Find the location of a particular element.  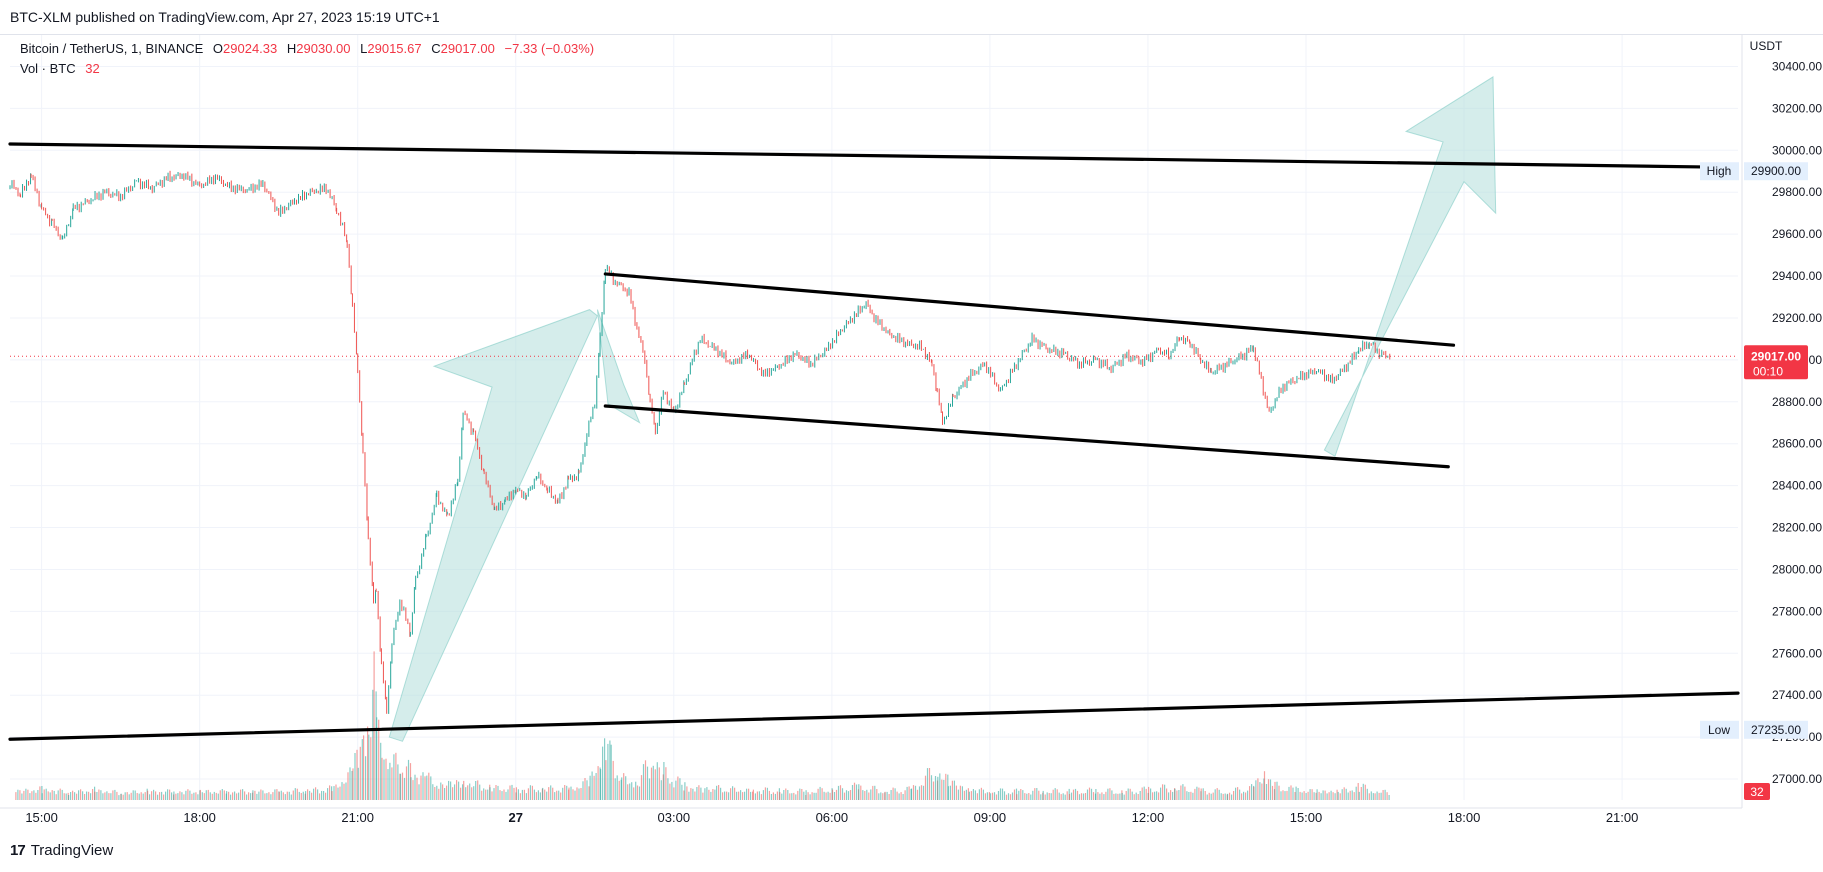

channel-top-line is located at coordinates (1029, 309).